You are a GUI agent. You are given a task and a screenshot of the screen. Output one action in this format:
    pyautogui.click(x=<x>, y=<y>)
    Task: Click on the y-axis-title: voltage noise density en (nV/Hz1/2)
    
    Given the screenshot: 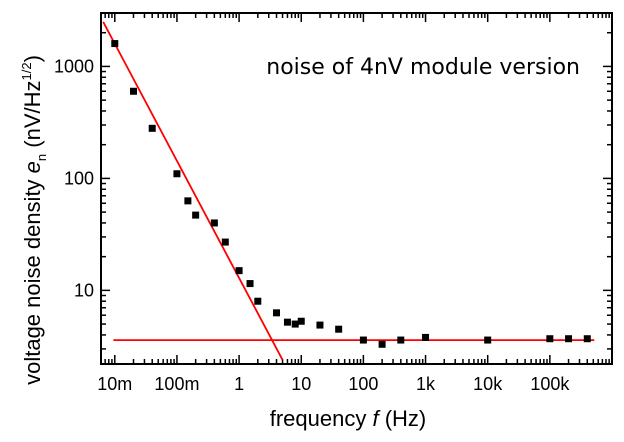 What is the action you would take?
    pyautogui.click(x=34, y=220)
    